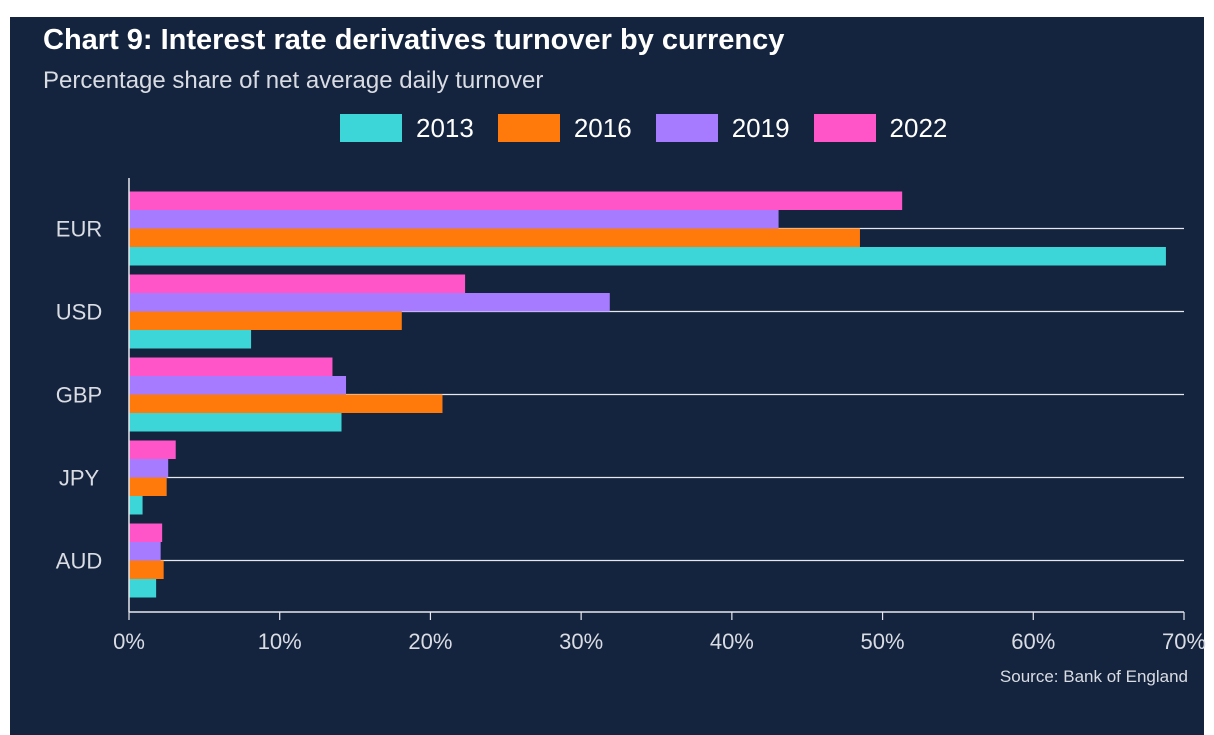  What do you see at coordinates (883, 641) in the screenshot?
I see `x-tick-label-50: 50%` at bounding box center [883, 641].